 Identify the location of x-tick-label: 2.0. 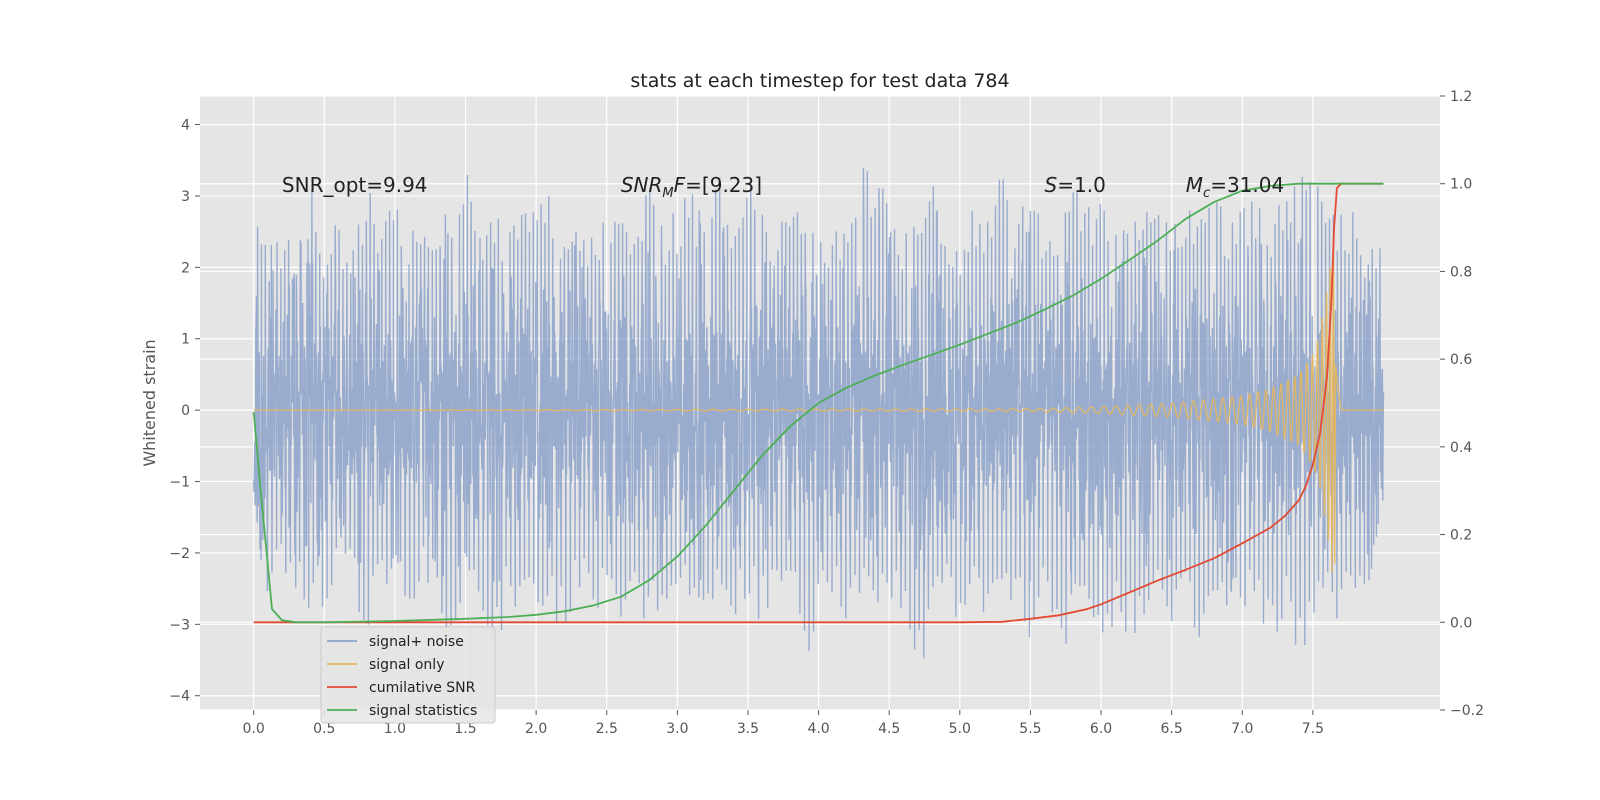
(536, 729).